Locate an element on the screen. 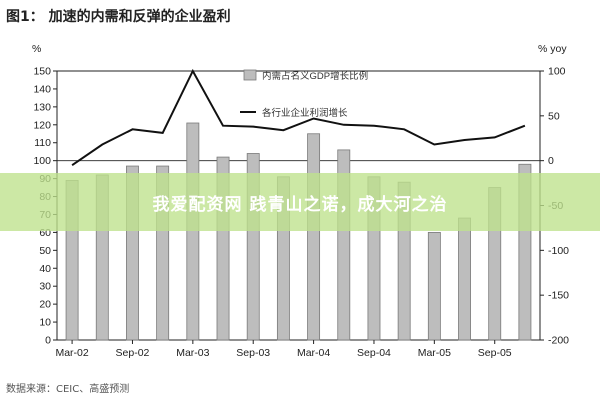 The image size is (600, 400). left-tick-label: 110 is located at coordinates (42, 143).